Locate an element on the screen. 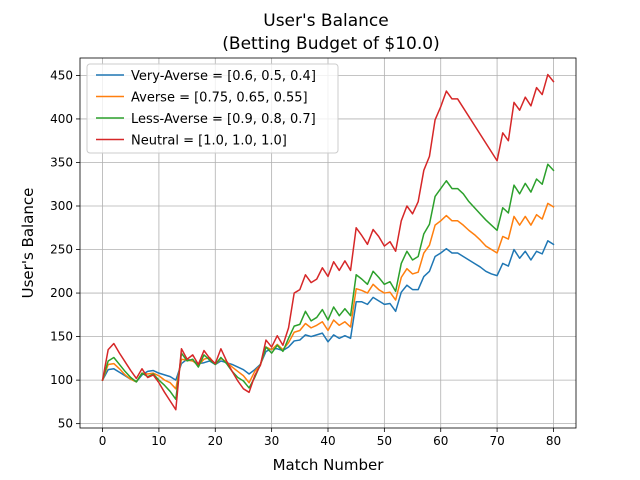 The height and width of the screenshot is (480, 640). legend-box is located at coordinates (212, 108).